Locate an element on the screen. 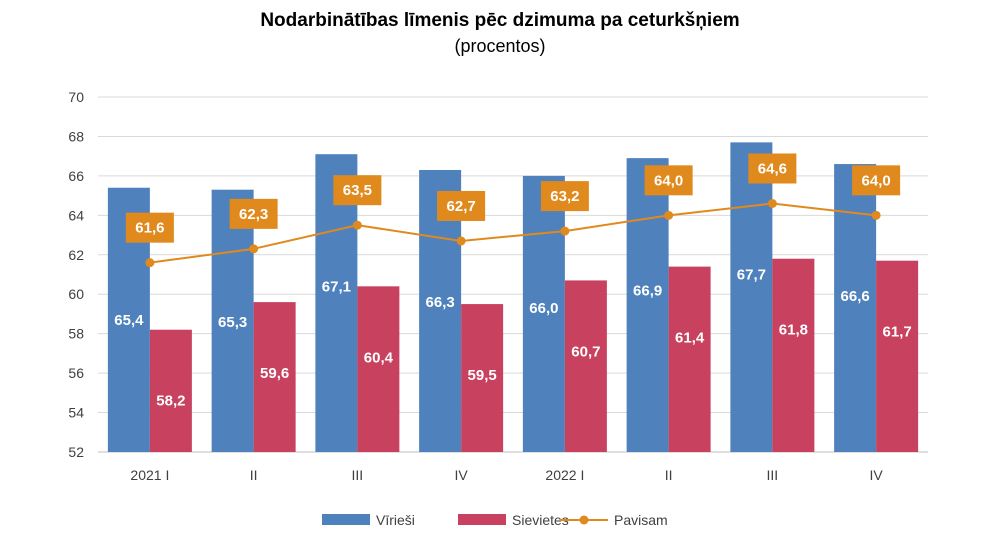 This screenshot has width=1000, height=556. data-label-sievietes: 61,8 is located at coordinates (793, 330).